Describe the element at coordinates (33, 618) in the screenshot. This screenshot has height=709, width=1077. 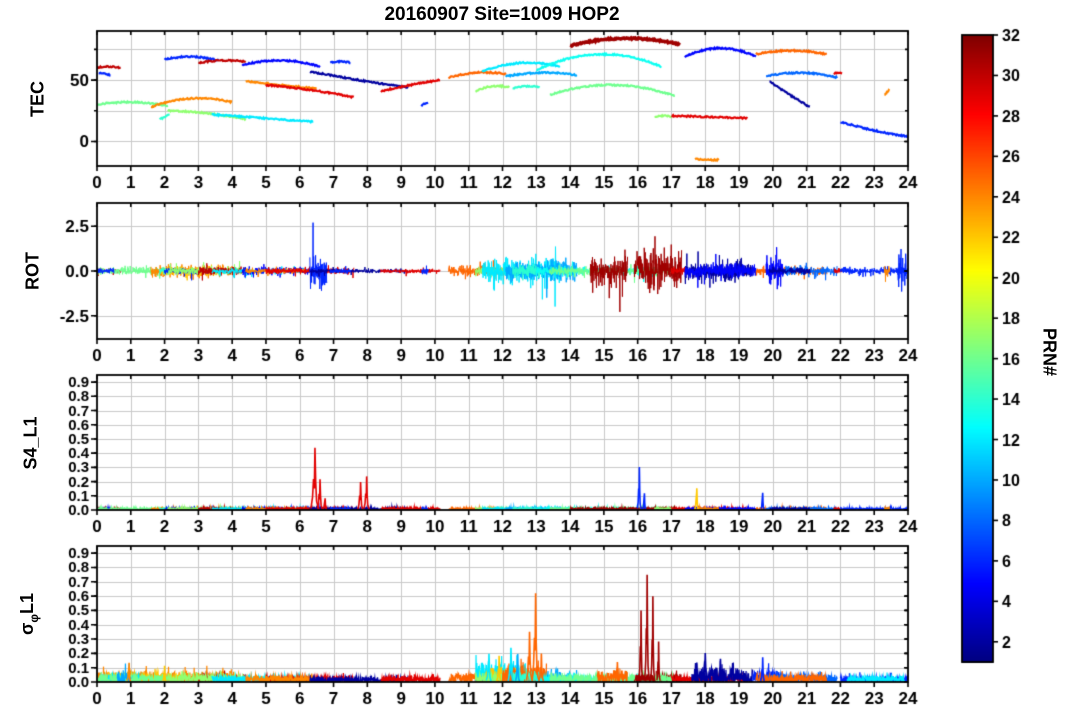
I see `sigma-subscript: φ` at that location.